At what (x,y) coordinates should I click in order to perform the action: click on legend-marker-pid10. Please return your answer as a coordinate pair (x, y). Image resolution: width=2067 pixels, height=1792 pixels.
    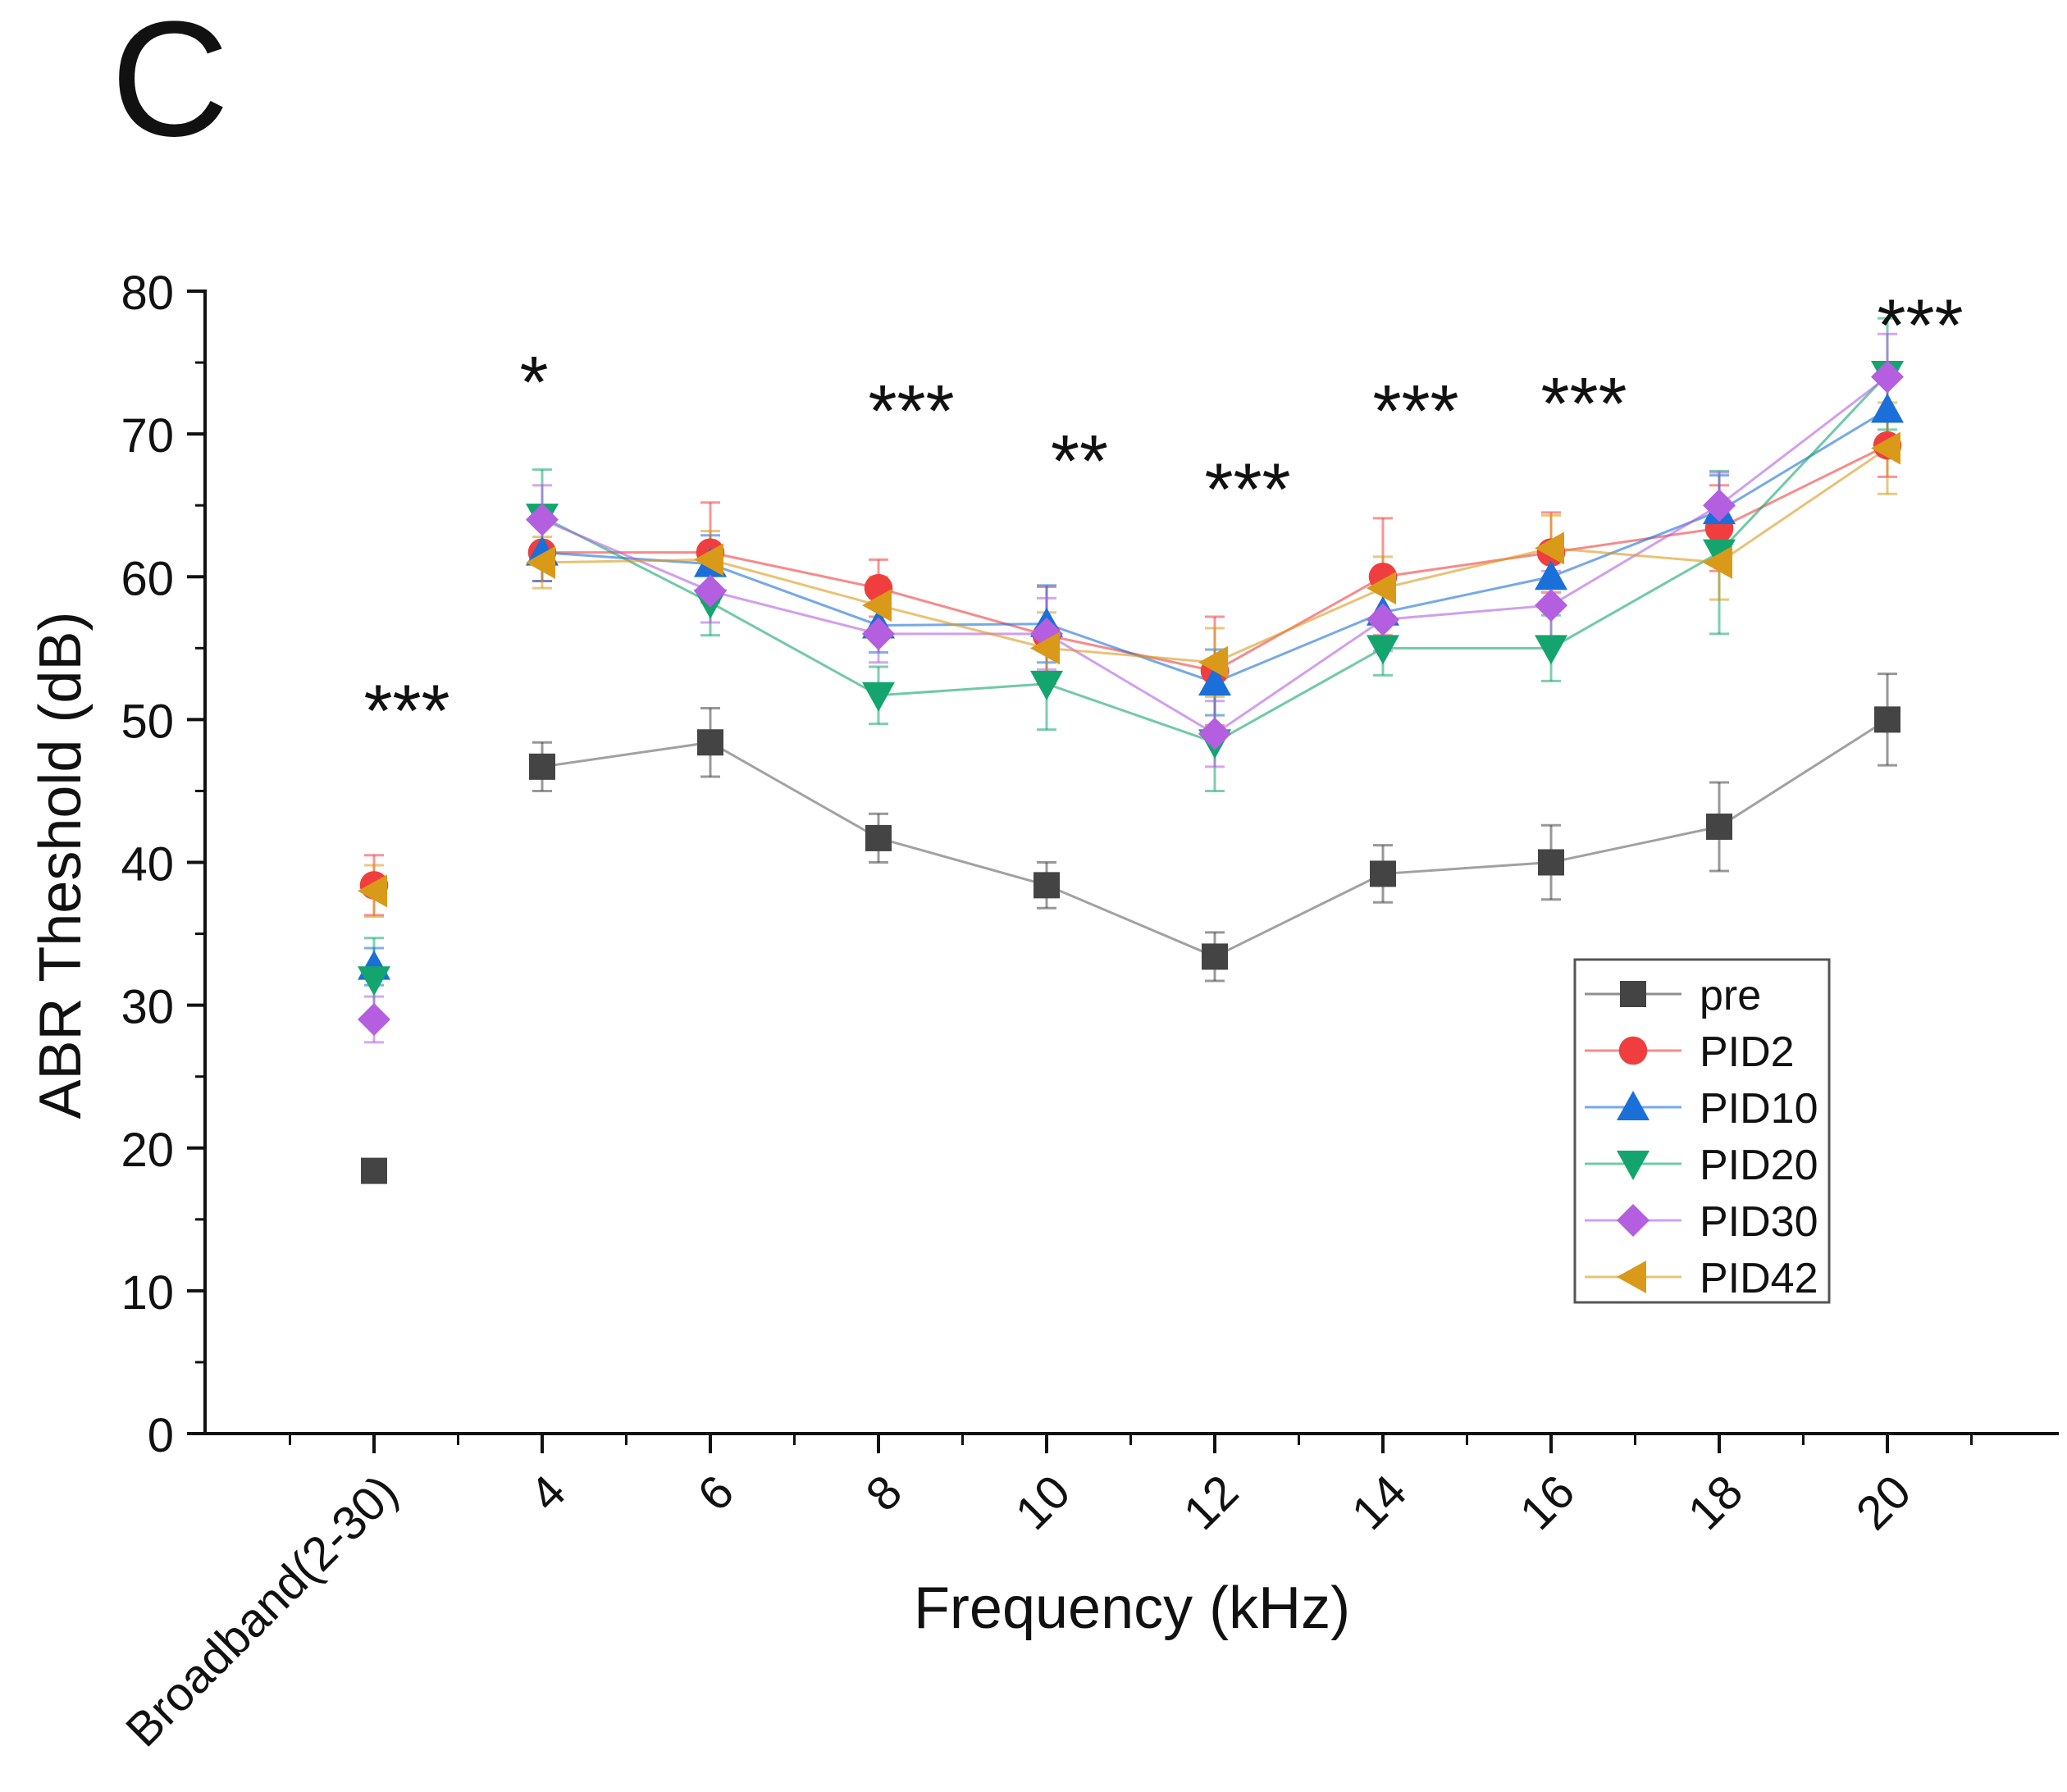
    Looking at the image, I should click on (1633, 1105).